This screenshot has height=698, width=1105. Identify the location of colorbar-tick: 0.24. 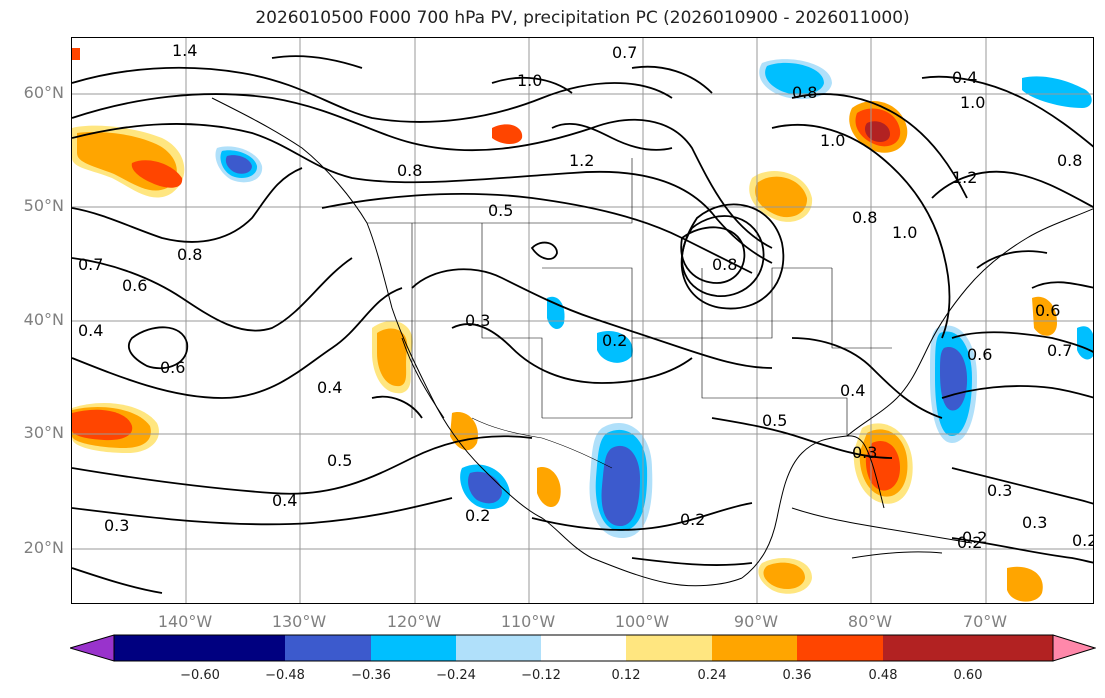
(712, 675).